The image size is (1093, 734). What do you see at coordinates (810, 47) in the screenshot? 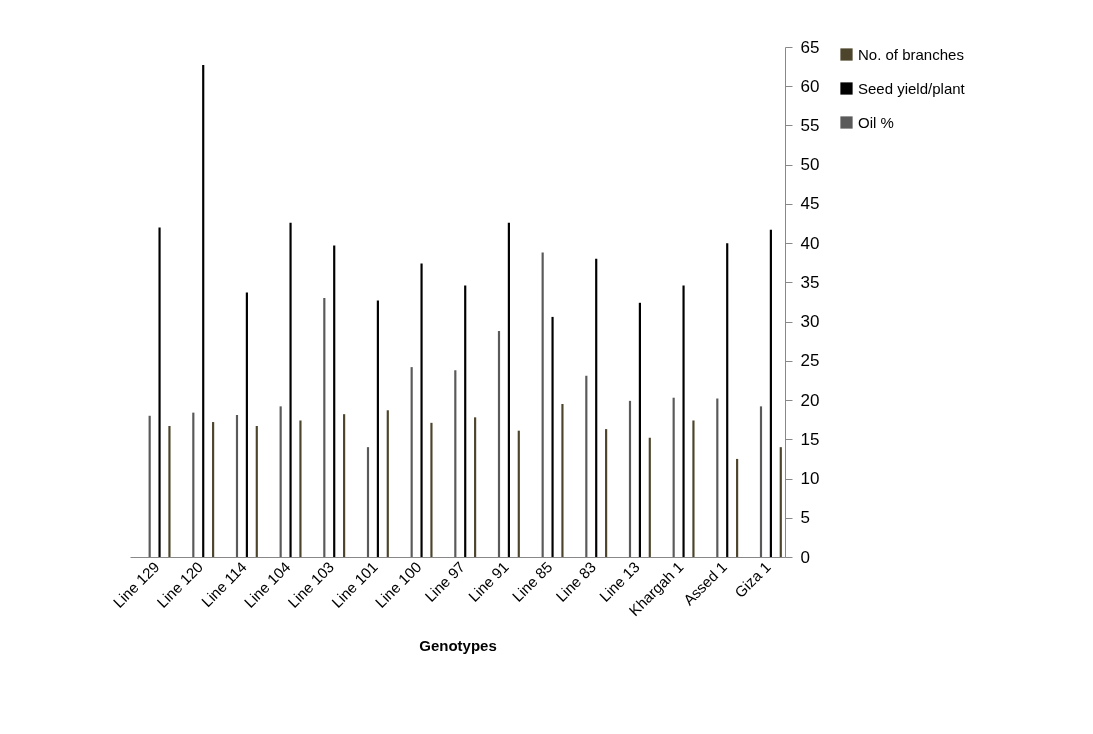
I see `y-tick-label: 65` at bounding box center [810, 47].